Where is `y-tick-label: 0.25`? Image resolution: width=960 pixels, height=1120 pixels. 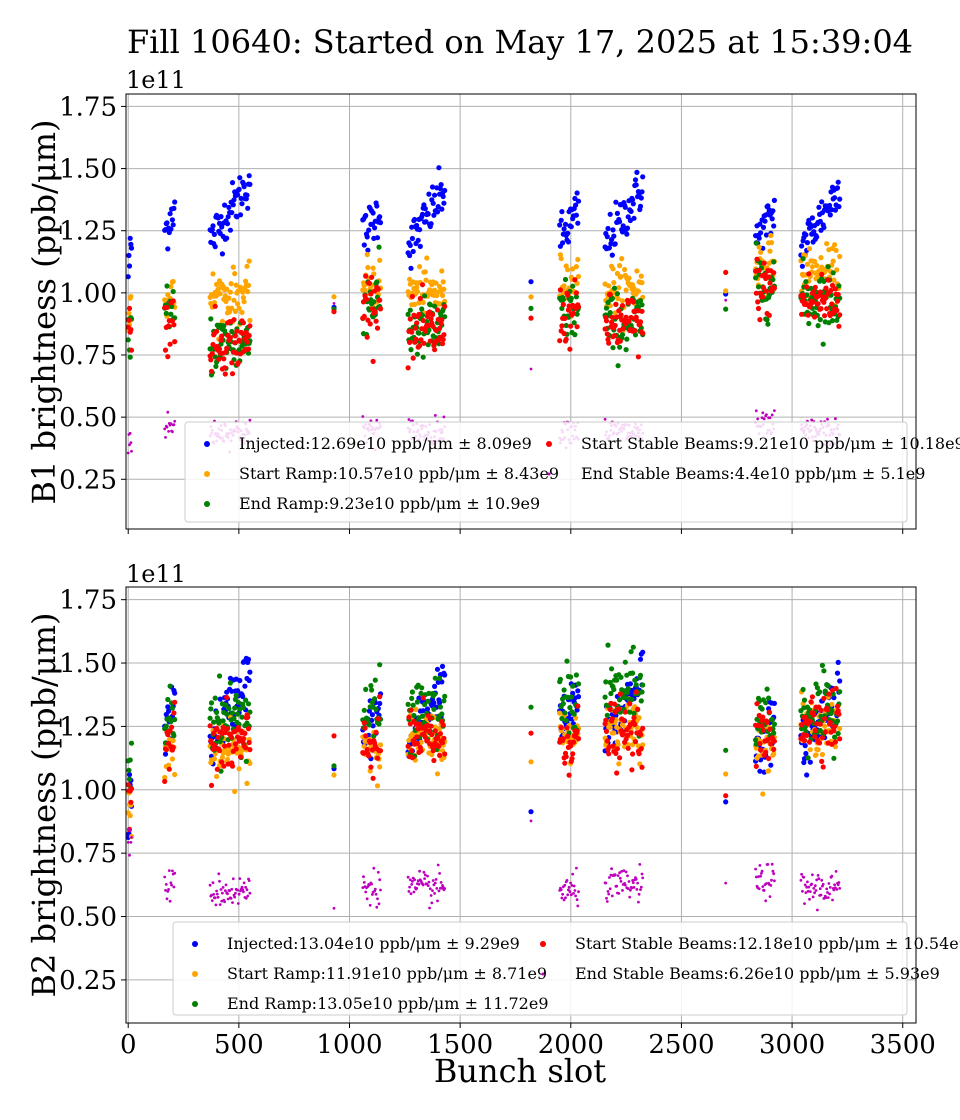 y-tick-label: 0.25 is located at coordinates (88, 480).